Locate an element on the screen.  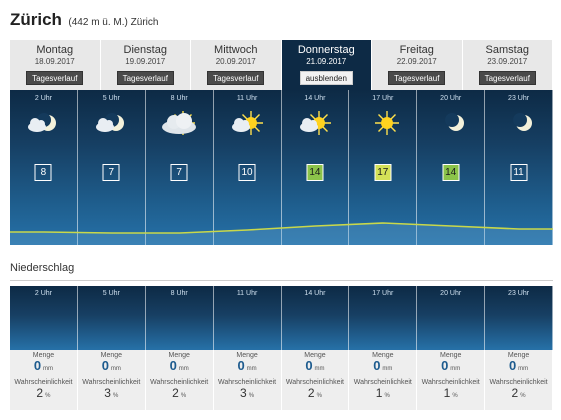
precip-hour-column: 23 Uhr is located at coordinates (519, 318).